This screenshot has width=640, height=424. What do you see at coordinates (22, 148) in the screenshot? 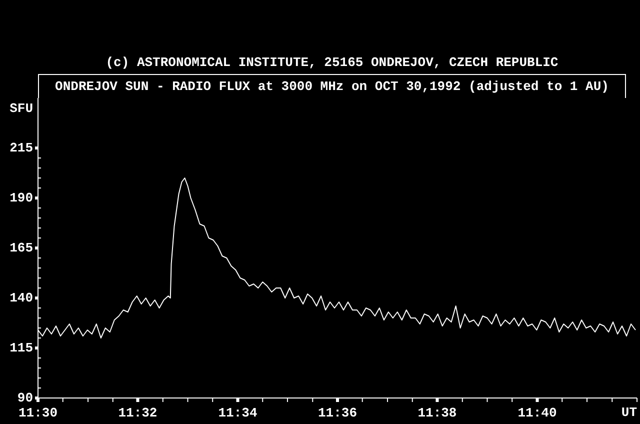
I see `y-tick-label: 215` at bounding box center [22, 148].